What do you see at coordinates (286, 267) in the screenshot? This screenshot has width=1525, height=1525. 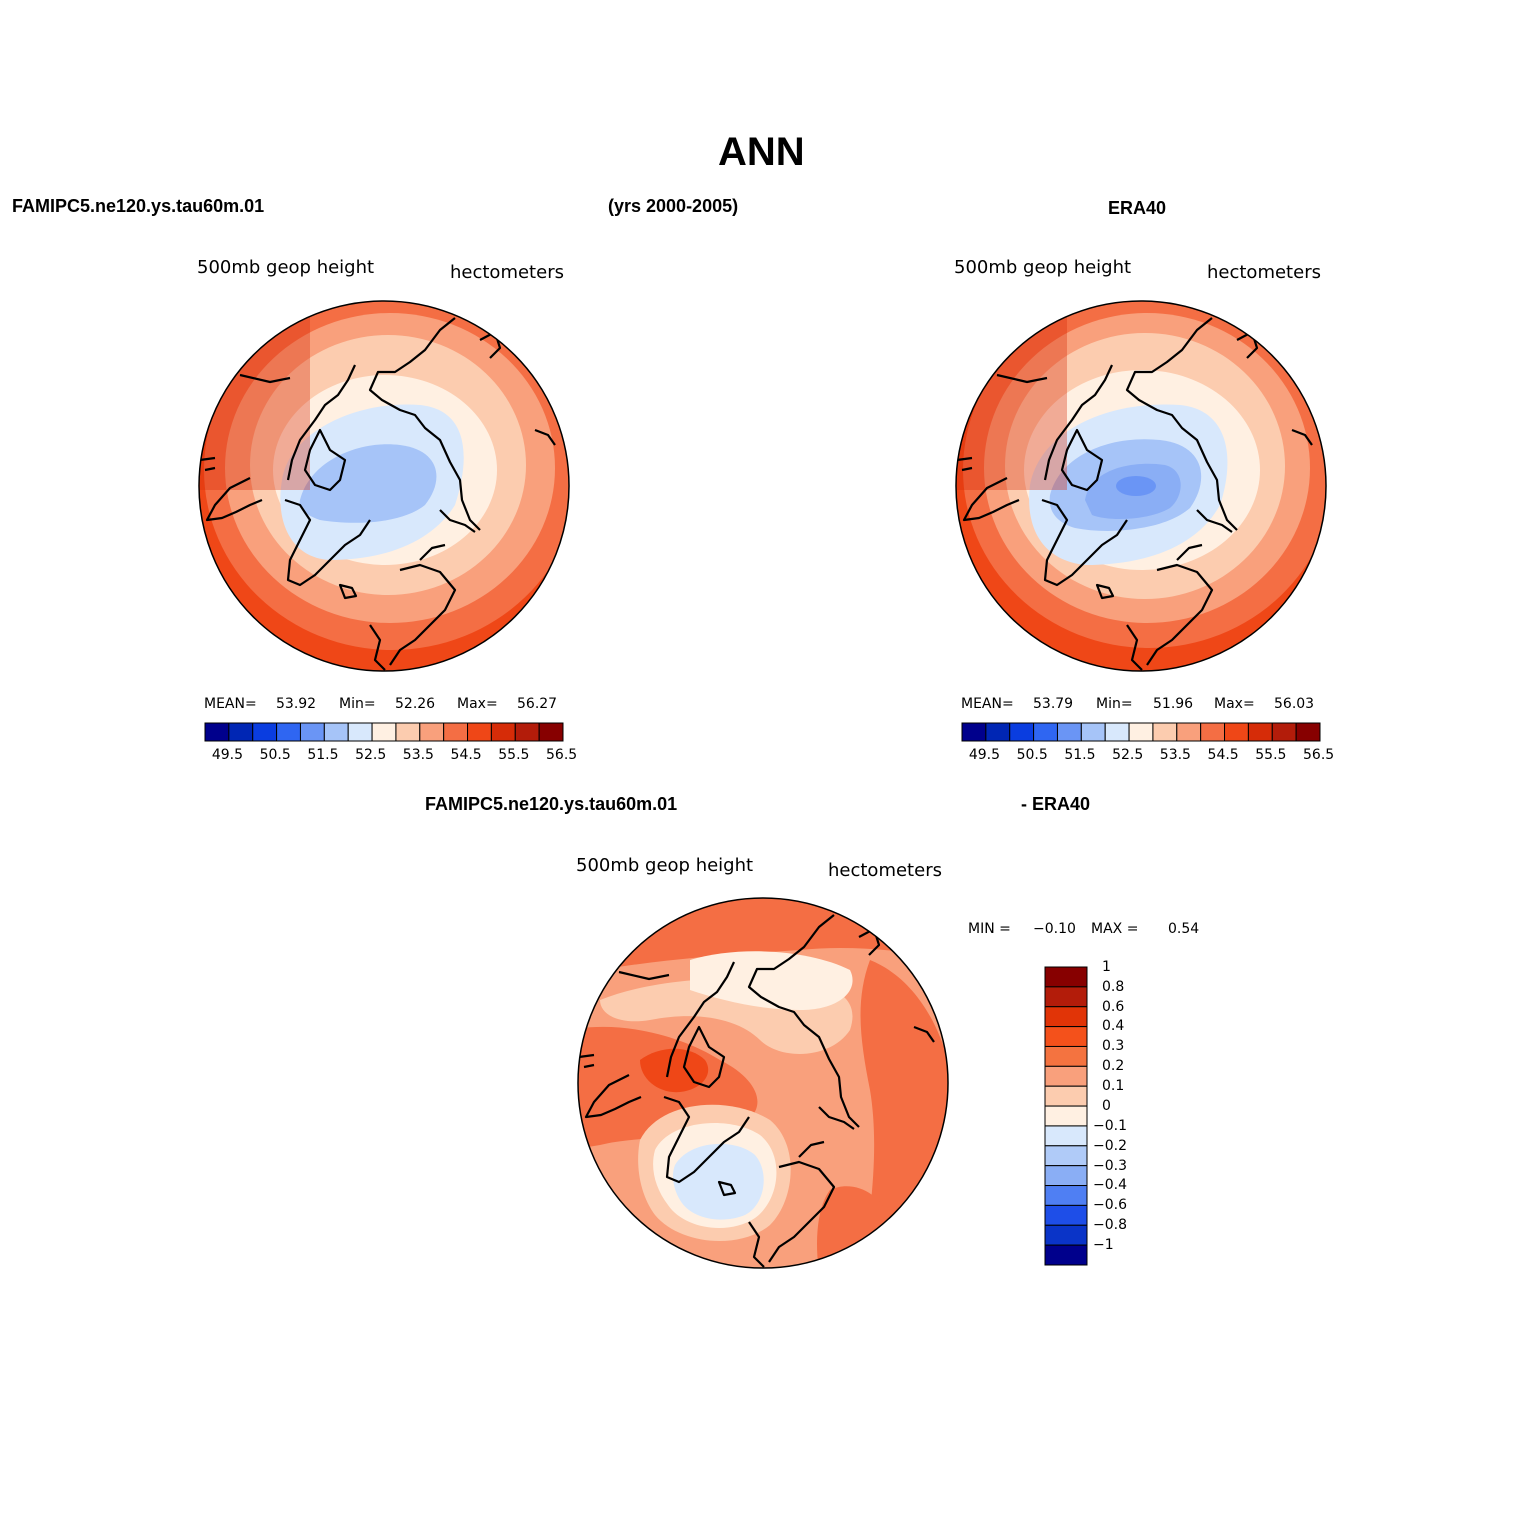 I see `model-field-label: 500mb geop height` at bounding box center [286, 267].